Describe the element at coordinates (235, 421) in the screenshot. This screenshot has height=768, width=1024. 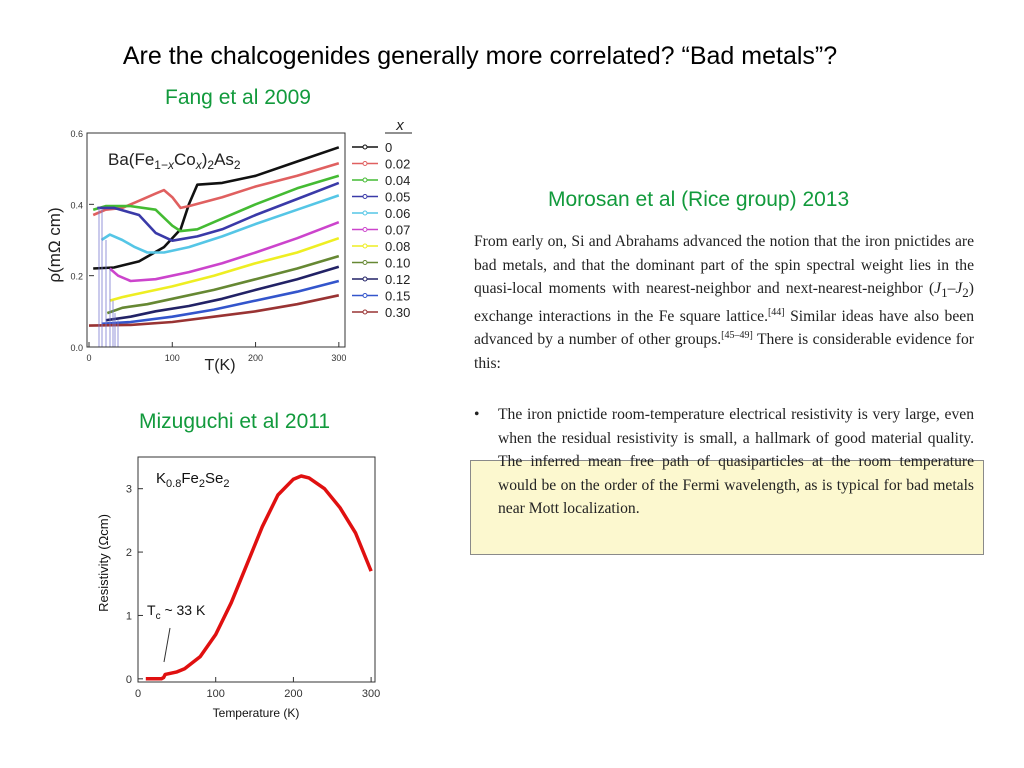
I see `credit-mizuguchi: Mizuguchi et al 2011` at that location.